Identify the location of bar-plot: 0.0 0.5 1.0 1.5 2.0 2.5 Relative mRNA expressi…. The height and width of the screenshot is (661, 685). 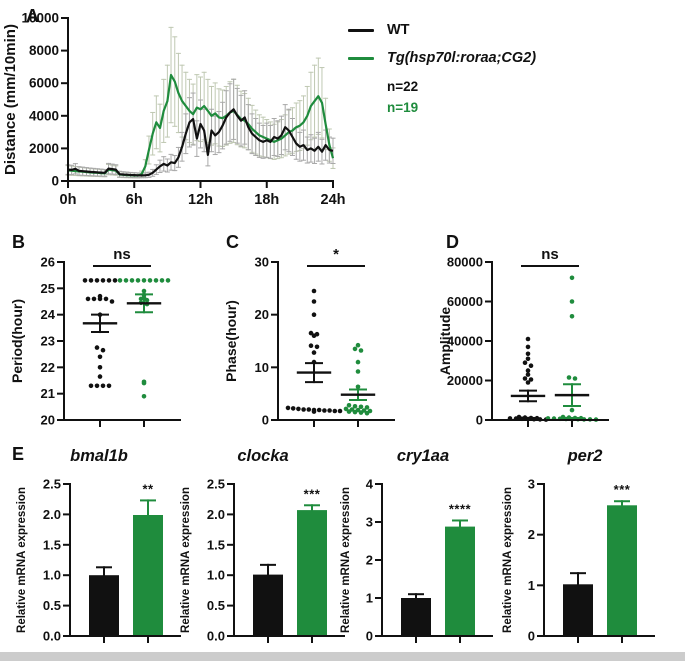
(98, 560).